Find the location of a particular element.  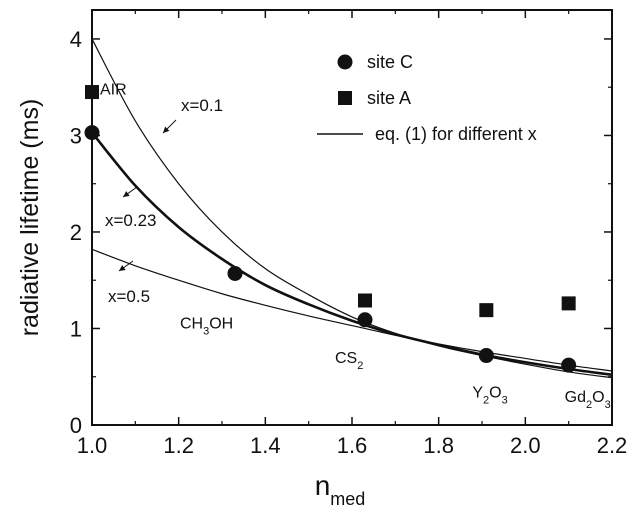

x-tick-label: 1.2 is located at coordinates (178, 445).